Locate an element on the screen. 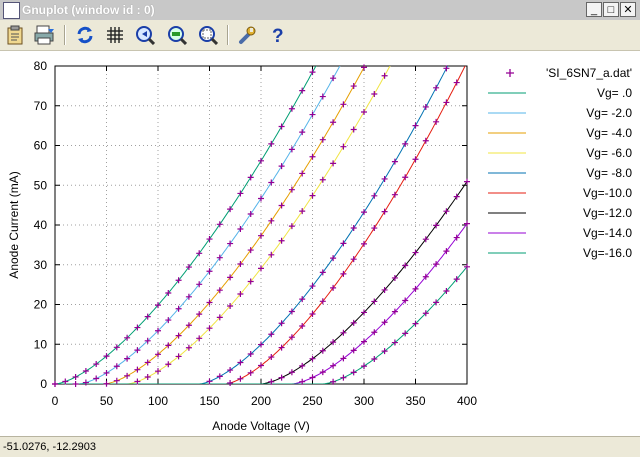 The image size is (640, 457). options-icon is located at coordinates (247, 35).